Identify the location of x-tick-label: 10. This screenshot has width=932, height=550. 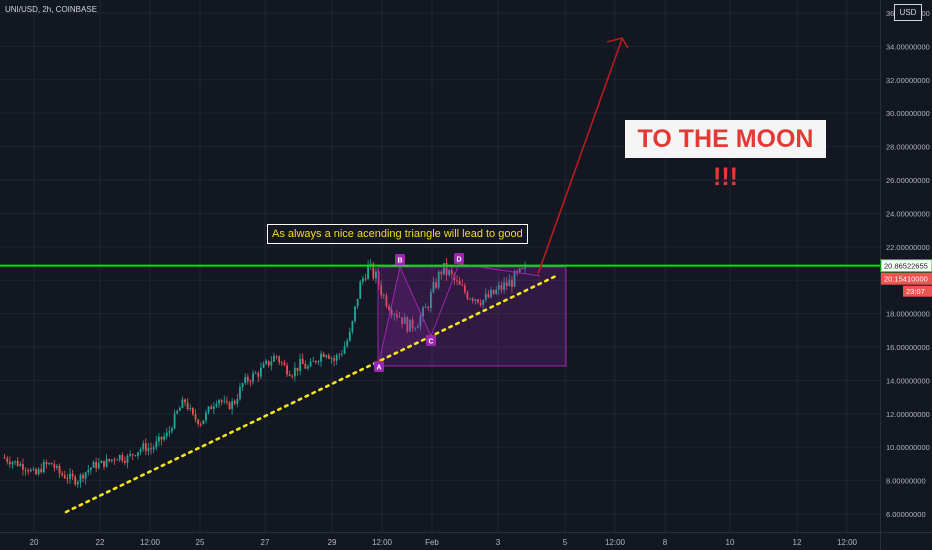
(730, 542).